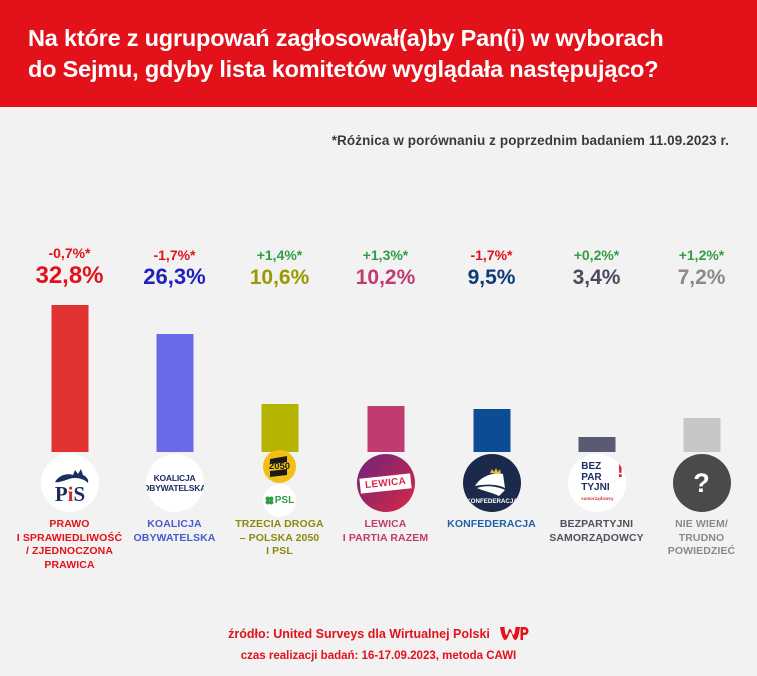 The image size is (757, 676). Describe the element at coordinates (279, 524) in the screenshot. I see `party-label-trzecia-droga-line-1: TRZECIA DROGA` at that location.